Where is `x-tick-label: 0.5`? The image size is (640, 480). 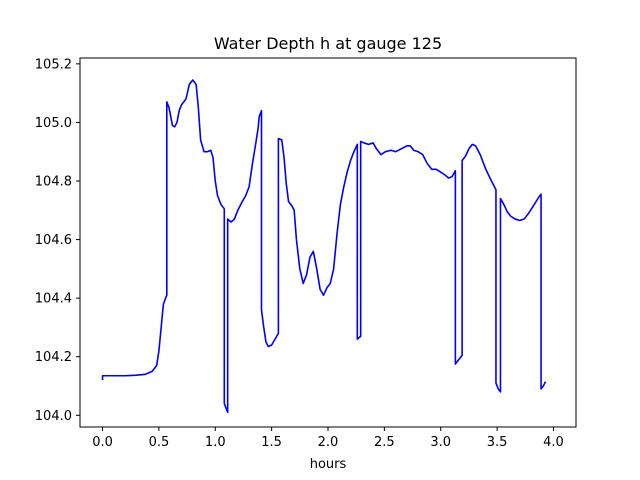 x-tick-label: 0.5 is located at coordinates (159, 442).